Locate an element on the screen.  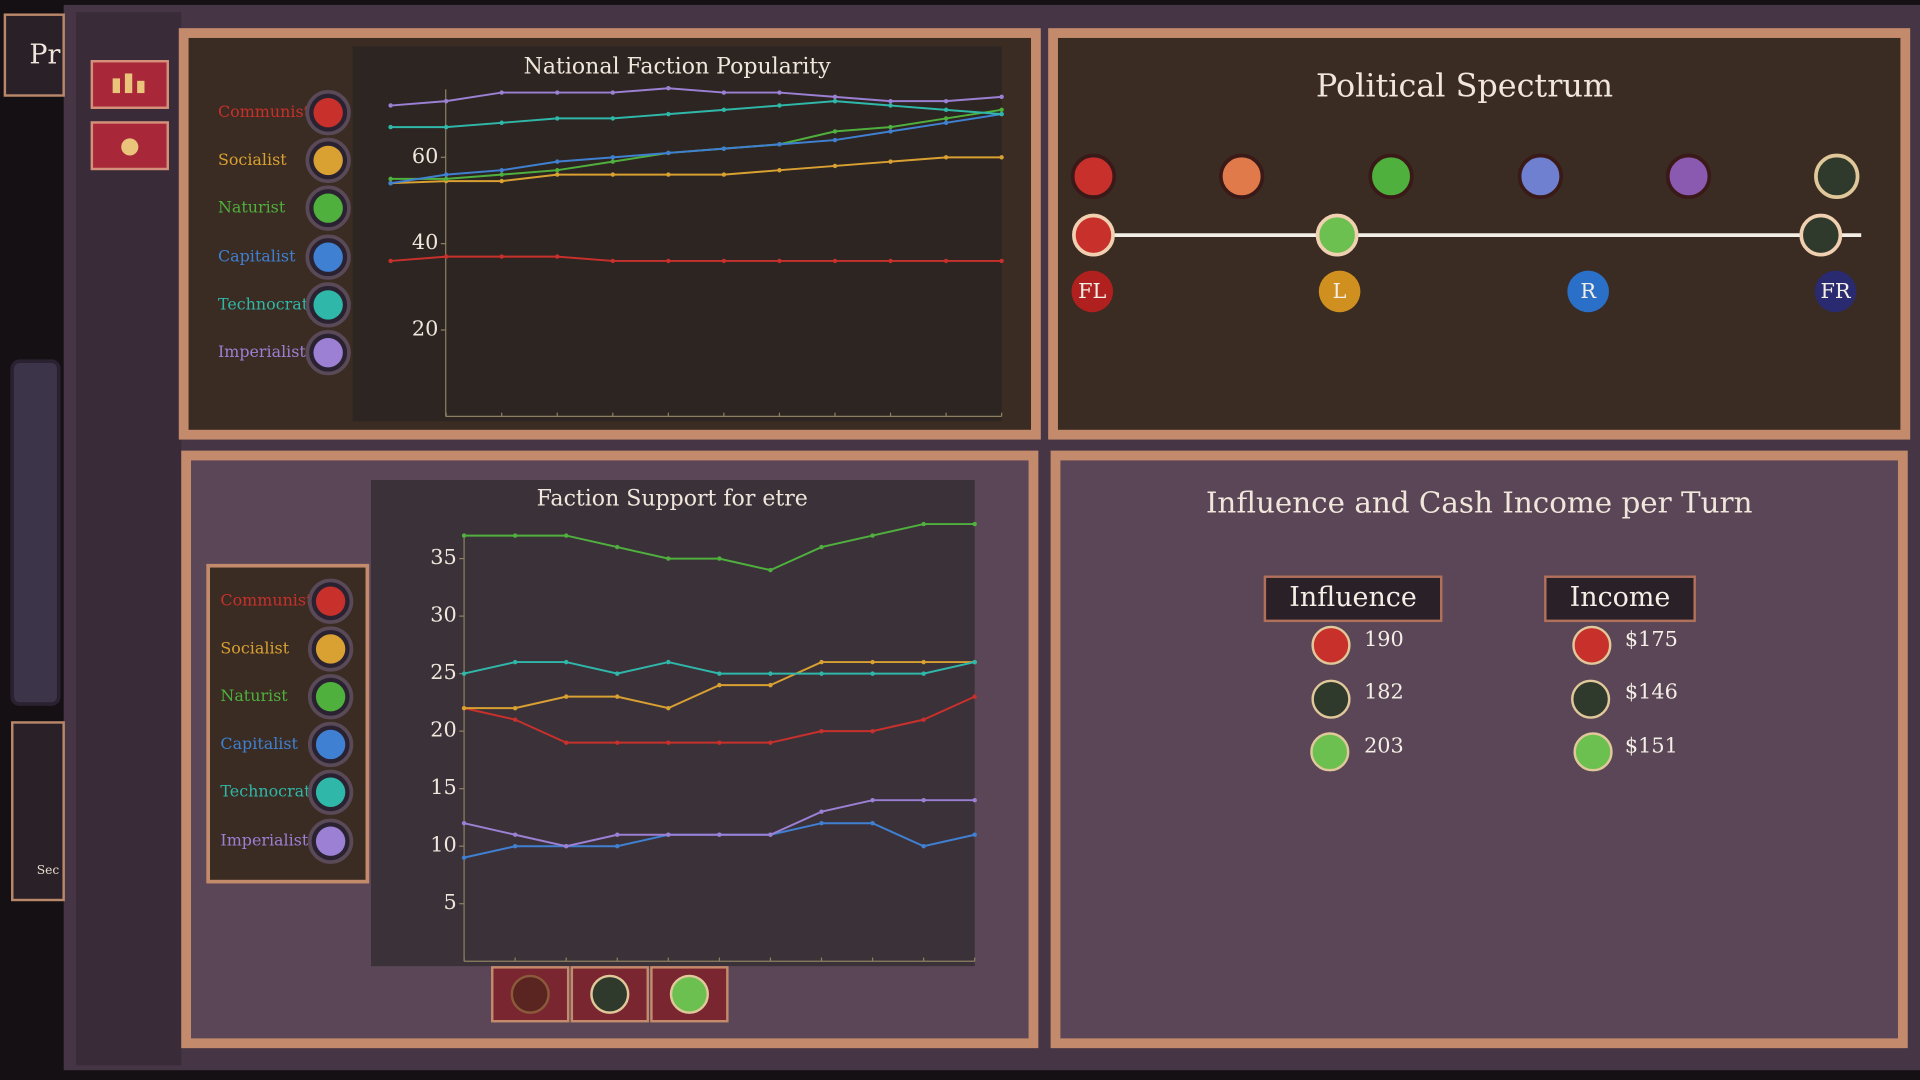
influence-value: 190 is located at coordinates (1384, 639).